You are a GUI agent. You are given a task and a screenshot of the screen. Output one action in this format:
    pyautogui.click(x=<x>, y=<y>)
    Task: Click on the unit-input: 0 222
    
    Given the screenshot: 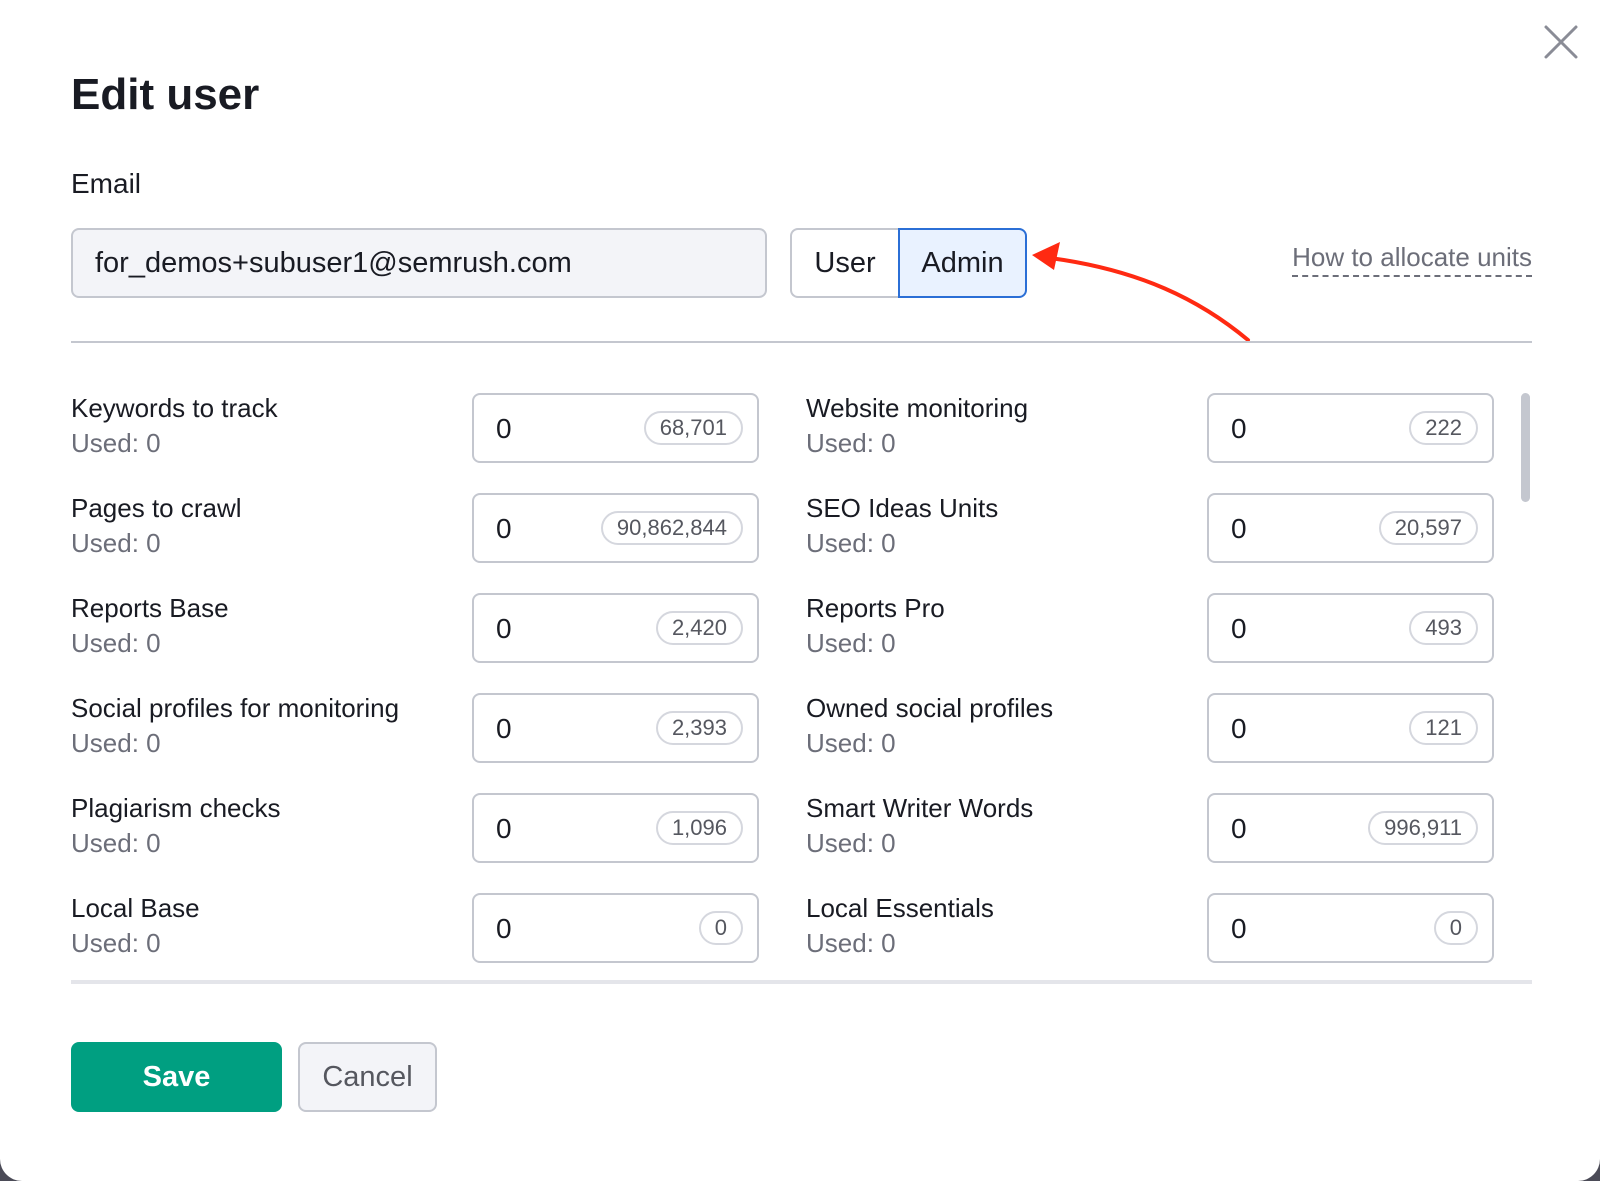 What is the action you would take?
    pyautogui.click(x=1350, y=428)
    